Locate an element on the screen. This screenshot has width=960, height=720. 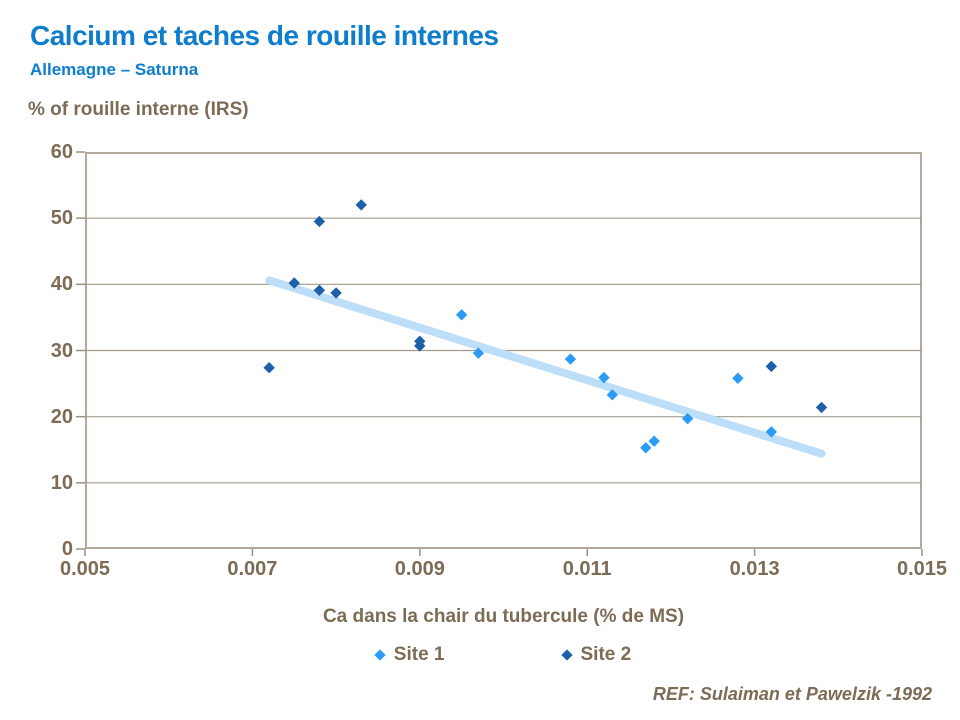
legend-item-site-1: Site 1 is located at coordinates (409, 655).